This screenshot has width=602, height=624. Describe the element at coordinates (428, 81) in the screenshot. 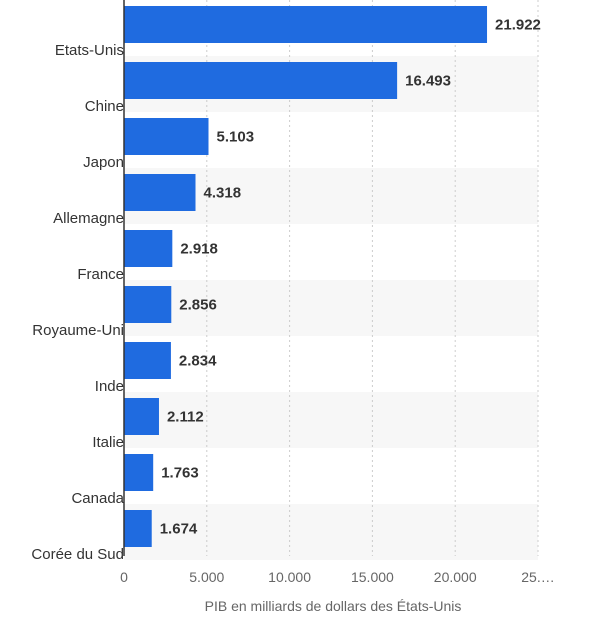

I see `data-label: 16.493` at that location.